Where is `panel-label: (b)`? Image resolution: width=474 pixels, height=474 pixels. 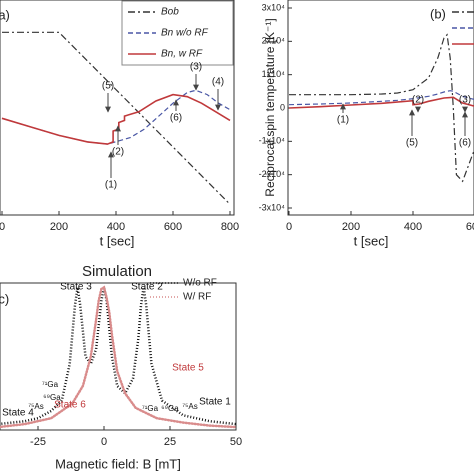 panel-label: (b) is located at coordinates (438, 13).